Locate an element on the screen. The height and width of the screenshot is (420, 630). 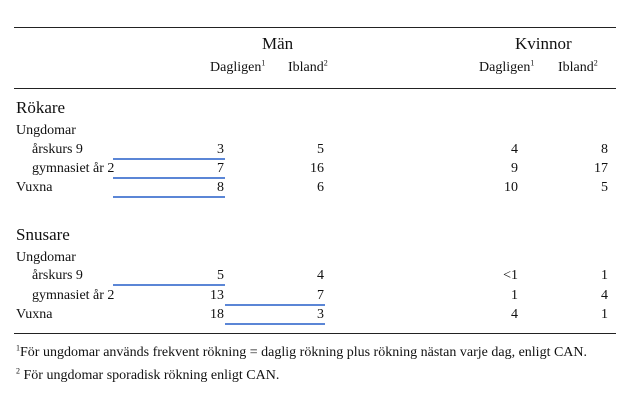
cell-men-daily: 13 is located at coordinates (217, 295).